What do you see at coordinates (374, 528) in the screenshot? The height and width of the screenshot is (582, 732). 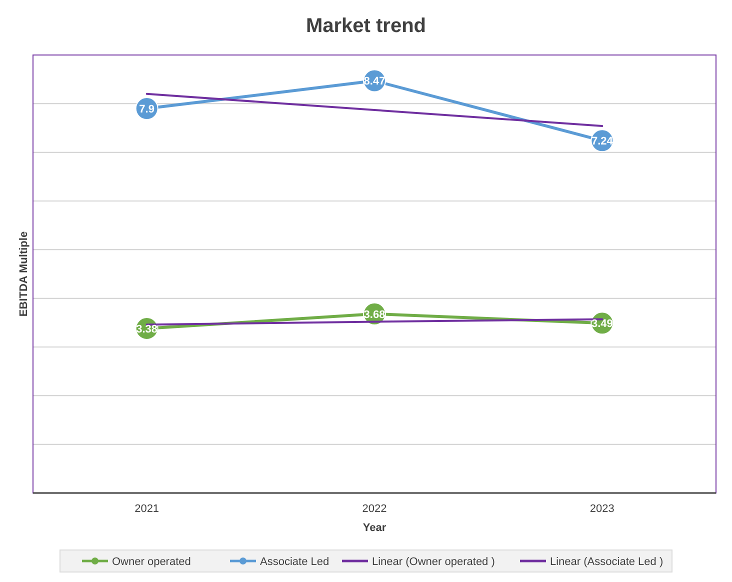 I see `x-axis-title: Year` at bounding box center [374, 528].